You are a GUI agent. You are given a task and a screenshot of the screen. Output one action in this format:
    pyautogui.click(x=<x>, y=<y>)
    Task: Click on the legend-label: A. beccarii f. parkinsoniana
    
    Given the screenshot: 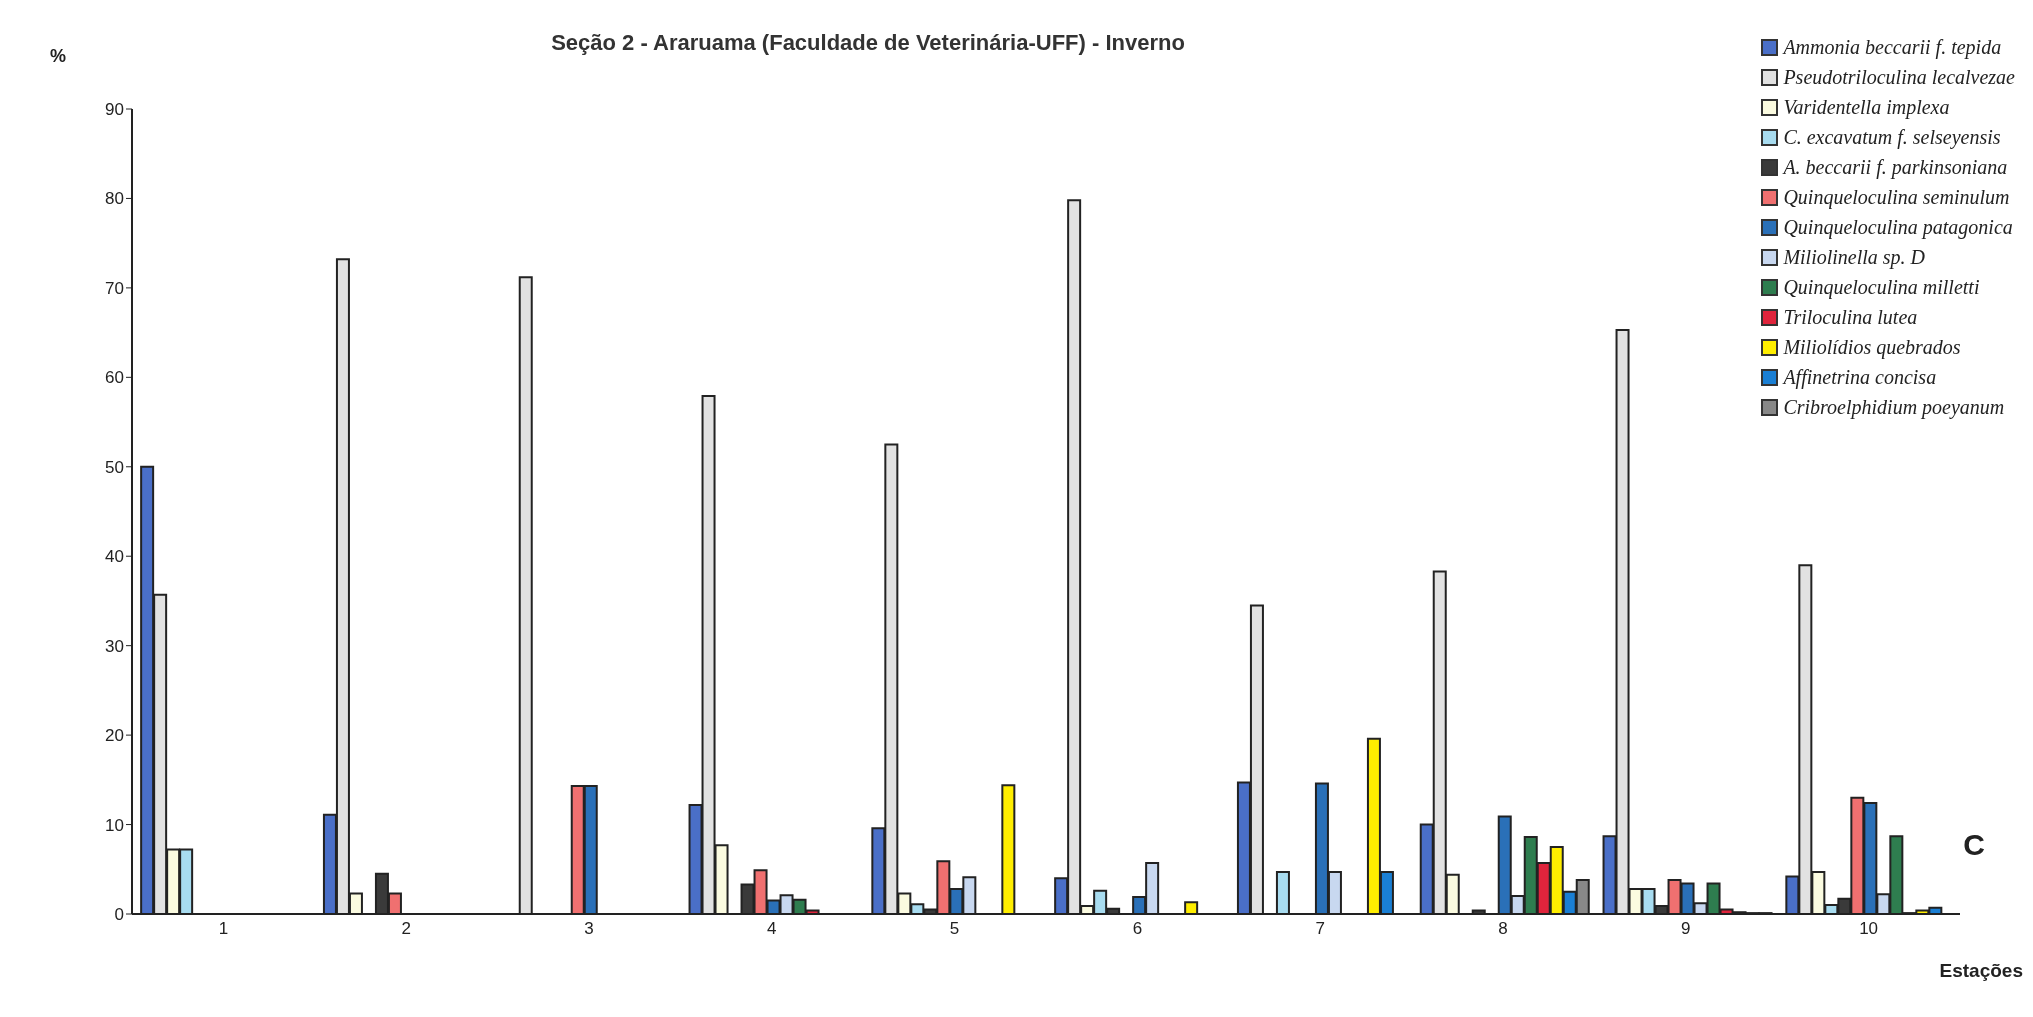 What is the action you would take?
    pyautogui.click(x=1895, y=167)
    